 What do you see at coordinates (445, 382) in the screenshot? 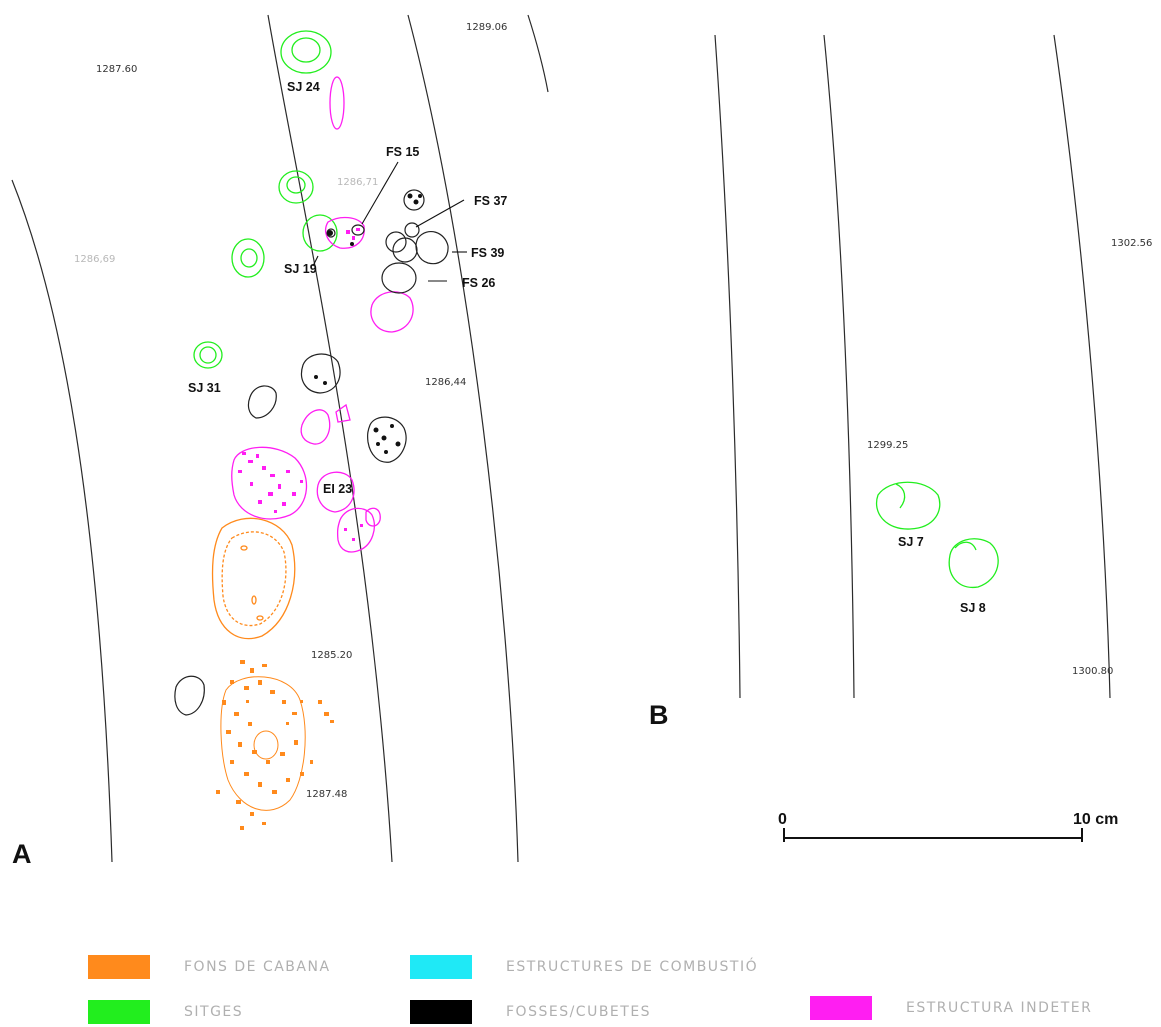
I see `elevation-label: 1286,44` at bounding box center [445, 382].